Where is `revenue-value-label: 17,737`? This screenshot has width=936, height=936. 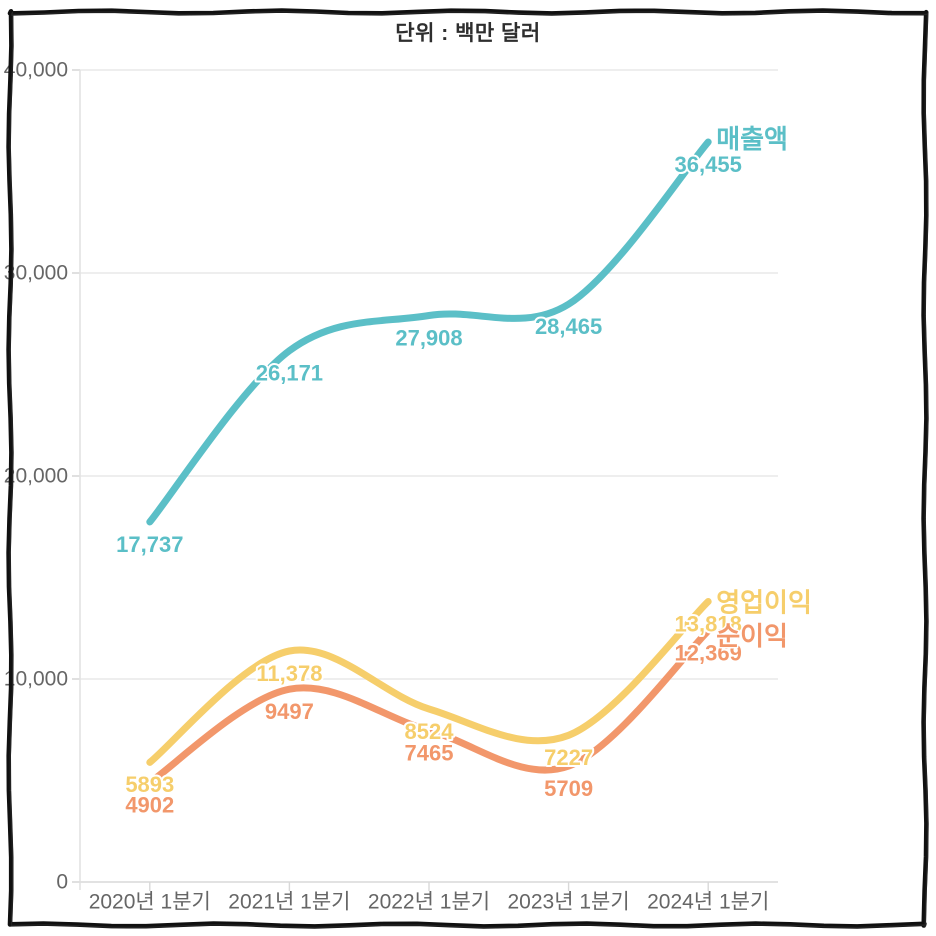
revenue-value-label: 17,737 is located at coordinates (149, 544).